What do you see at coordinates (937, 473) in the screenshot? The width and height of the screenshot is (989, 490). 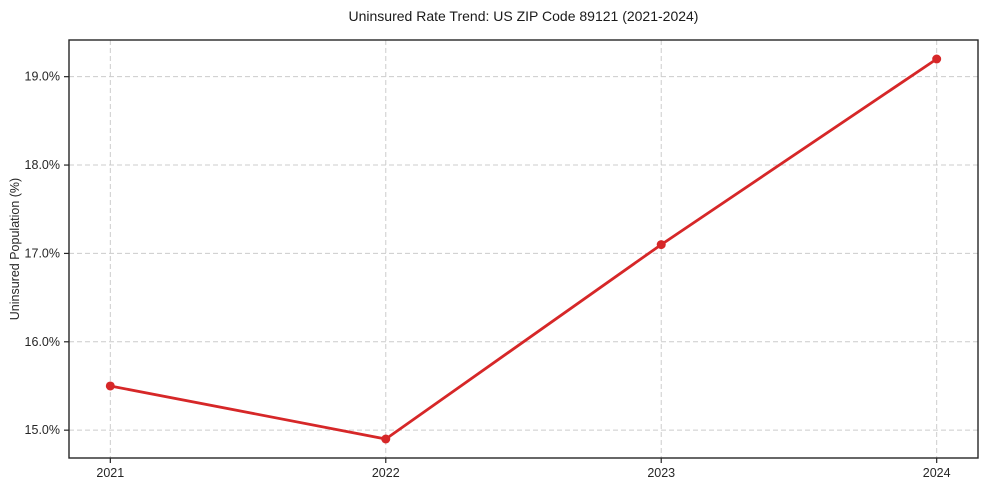 I see `x-tick-label: 2024` at bounding box center [937, 473].